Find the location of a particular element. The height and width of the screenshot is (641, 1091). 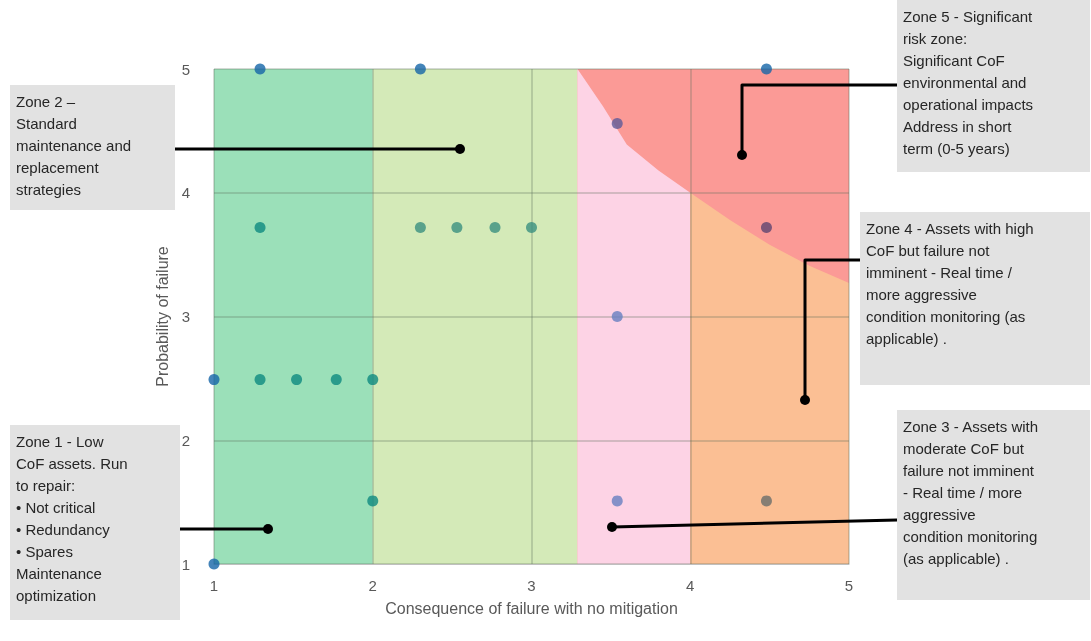

y-tick-label: 1 is located at coordinates (185, 564).